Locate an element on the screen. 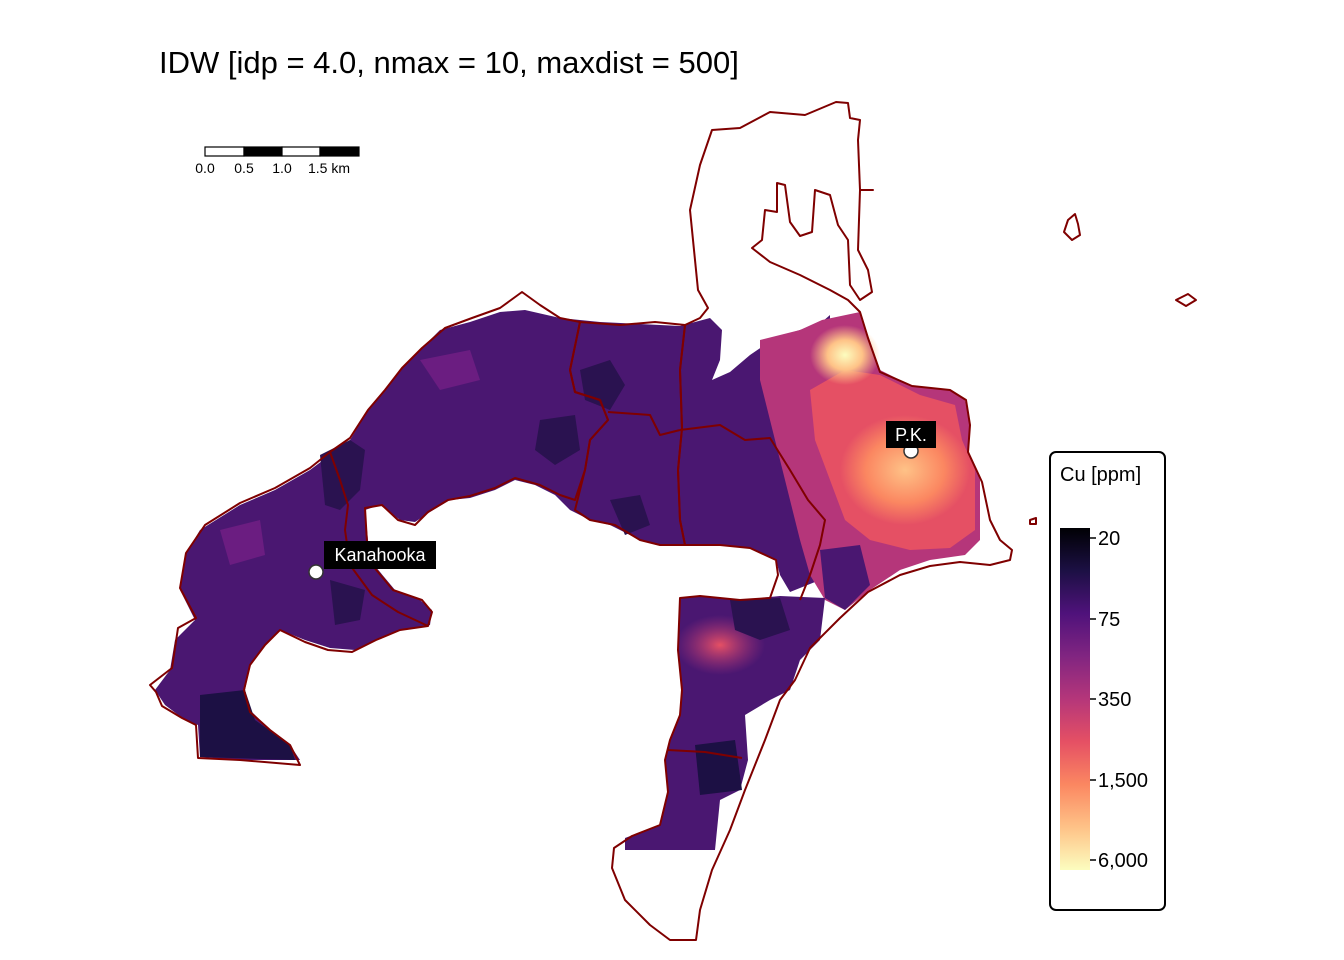  legend-tick-label-1: 75 is located at coordinates (1109, 620).